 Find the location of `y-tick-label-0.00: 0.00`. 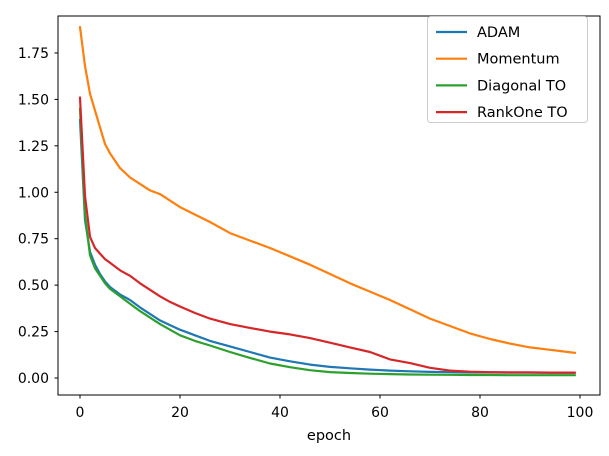

y-tick-label-0.00: 0.00 is located at coordinates (33, 379).